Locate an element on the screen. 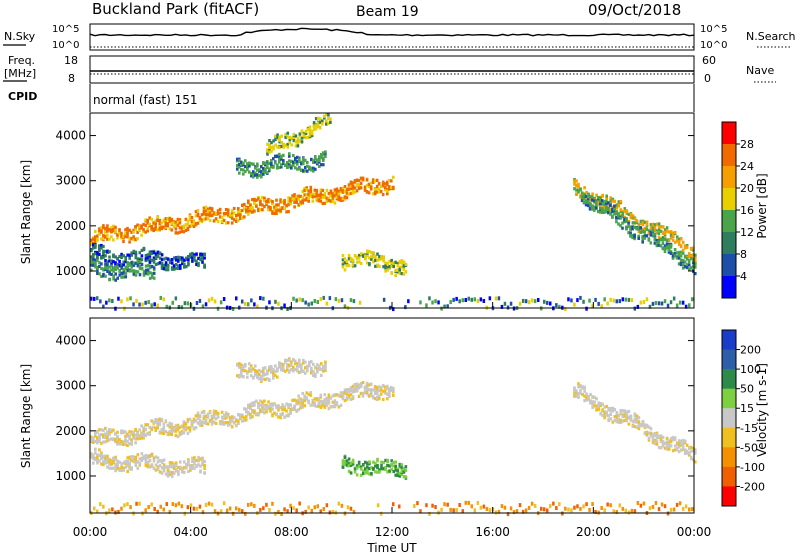  y-tick-label: 4000 is located at coordinates (70, 341).